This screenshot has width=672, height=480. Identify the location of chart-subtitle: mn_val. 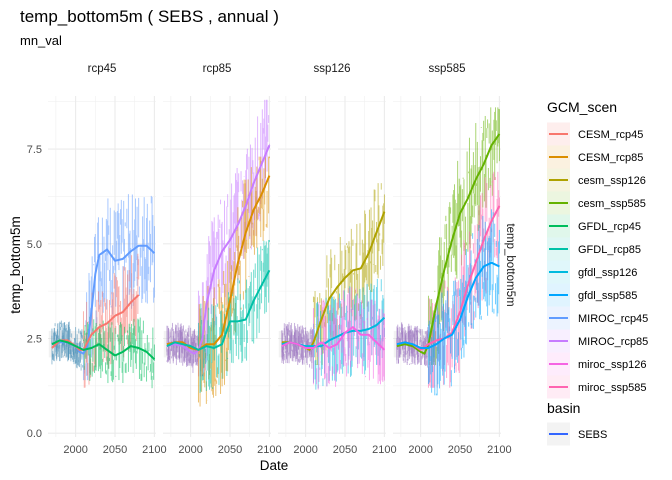
(41, 40).